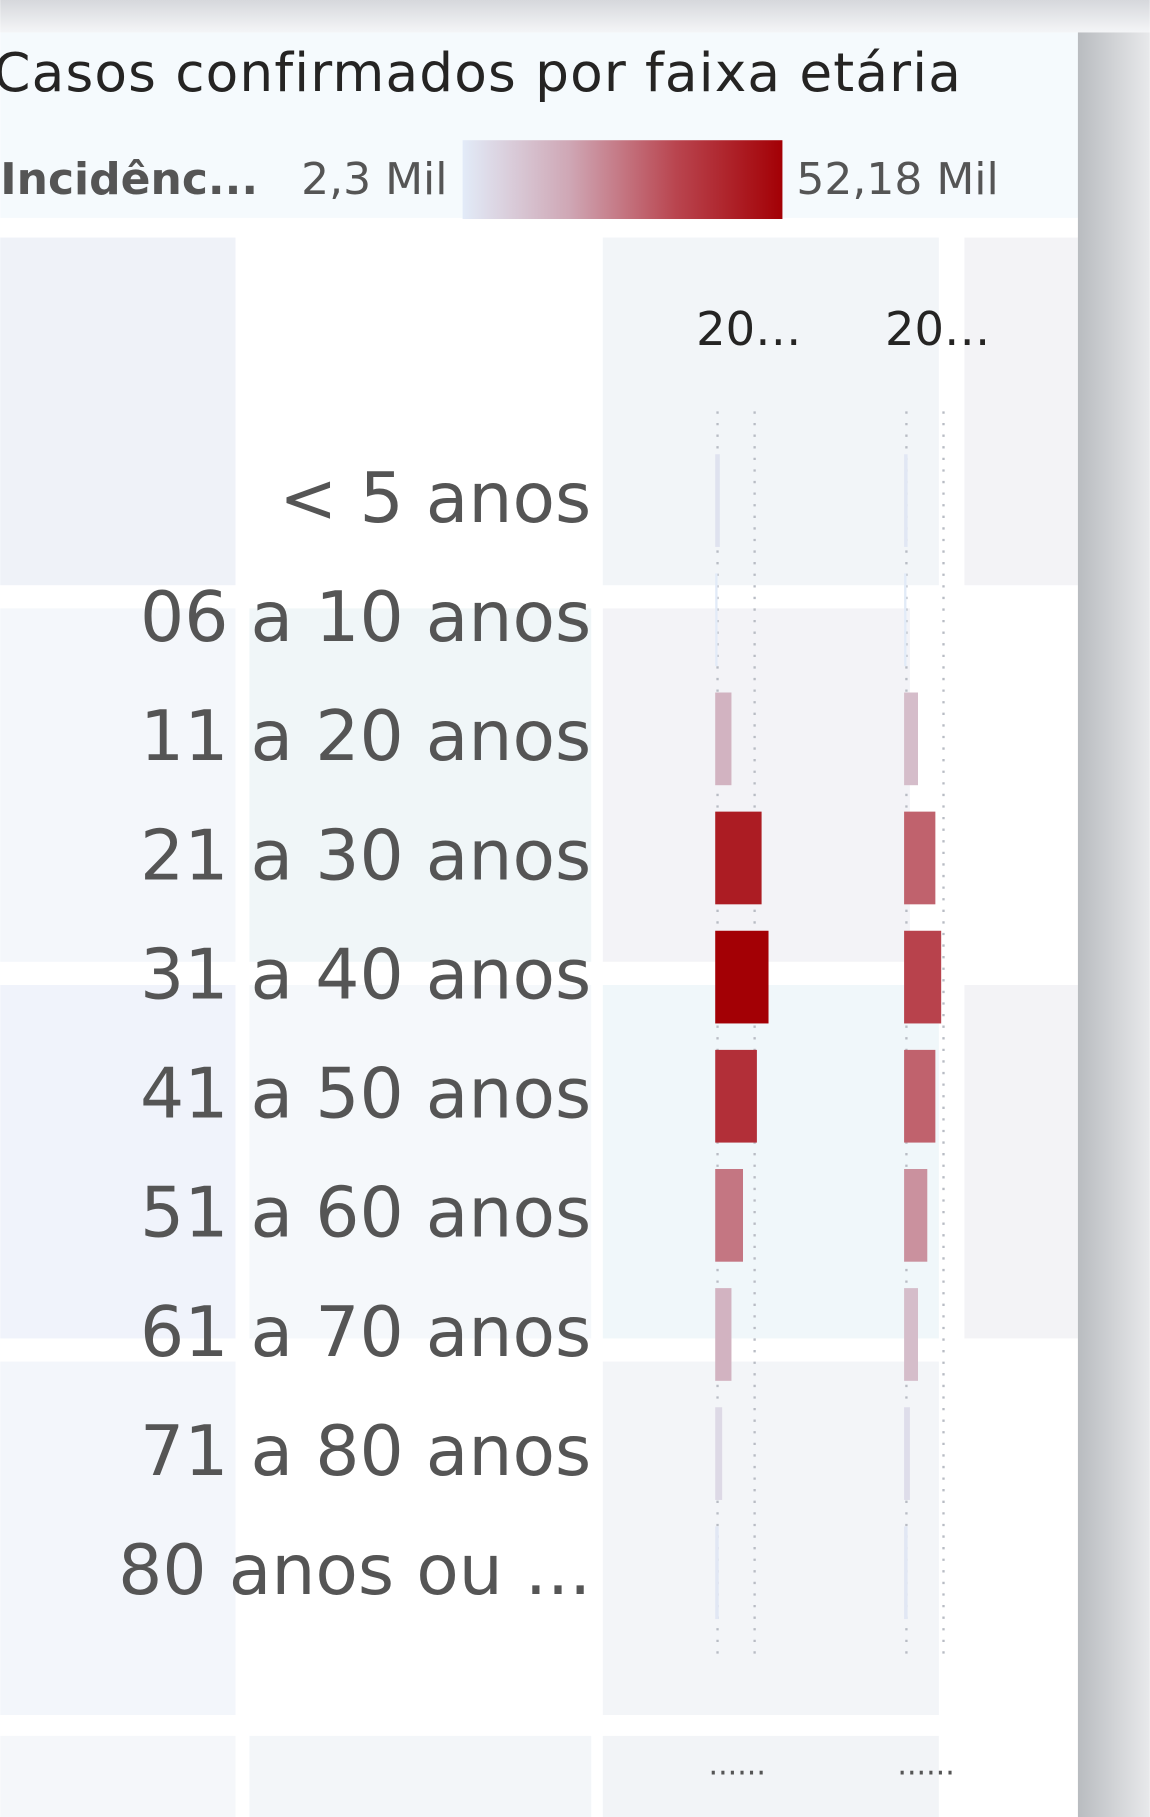 Image resolution: width=1150 pixels, height=1817 pixels. What do you see at coordinates (365, 1213) in the screenshot?
I see `row-label: 51 a 60 anos` at bounding box center [365, 1213].